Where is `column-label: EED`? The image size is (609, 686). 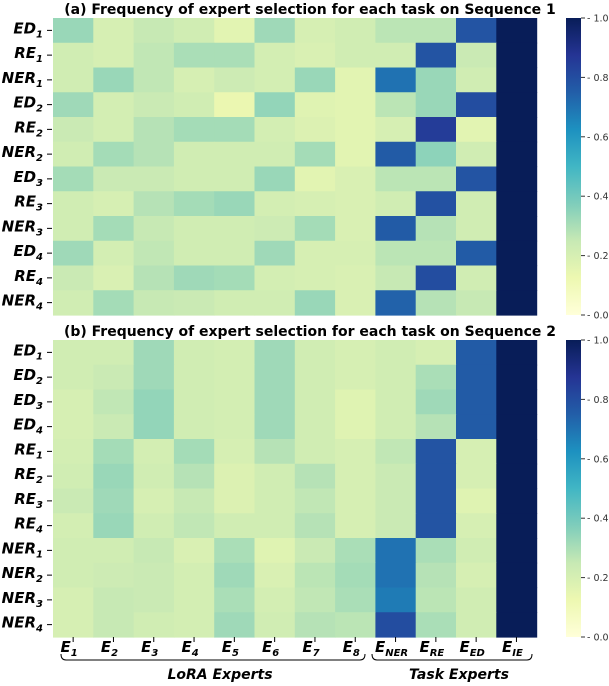
column-label: EED is located at coordinates (471, 648).